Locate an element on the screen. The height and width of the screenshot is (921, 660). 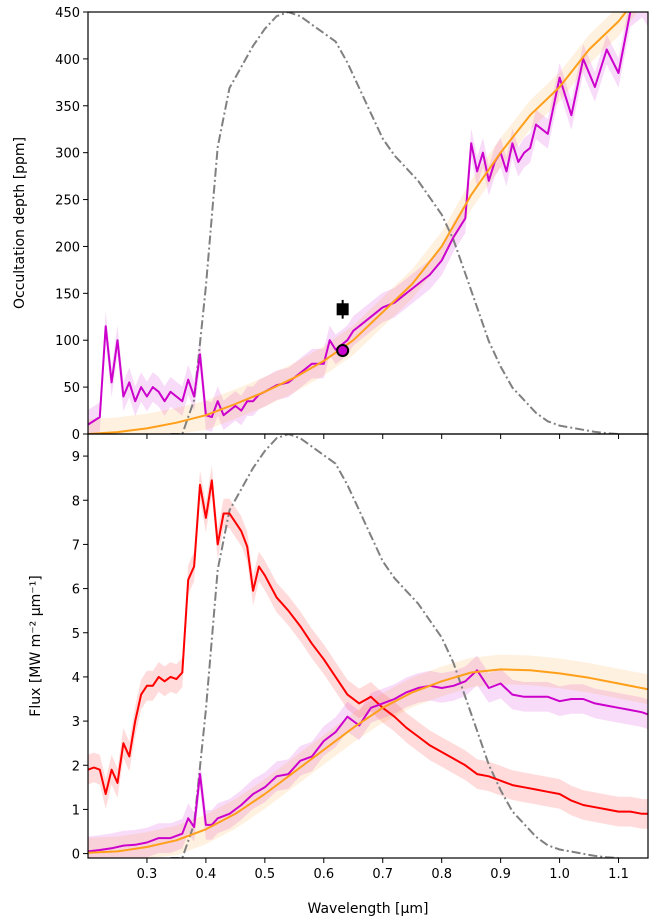
y-tick-label-bottom: 6 is located at coordinates (76, 590).